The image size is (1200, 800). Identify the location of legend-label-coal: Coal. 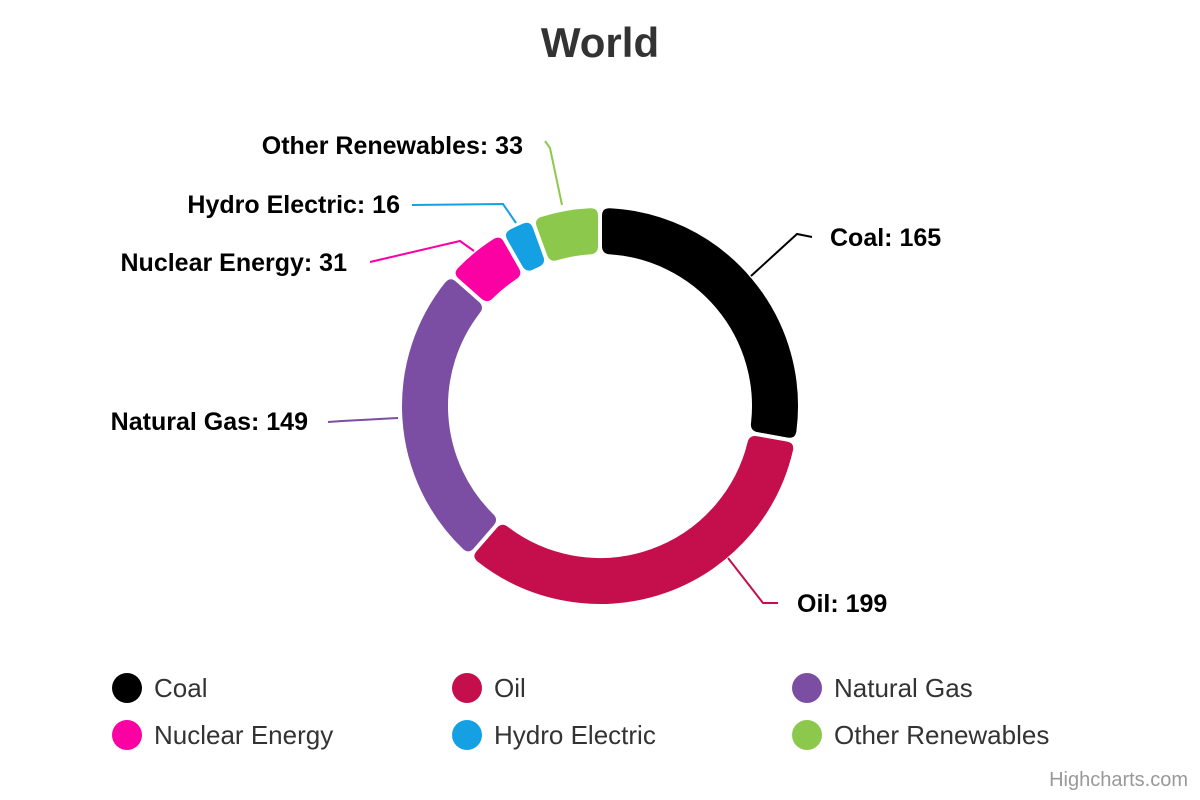
(181, 687).